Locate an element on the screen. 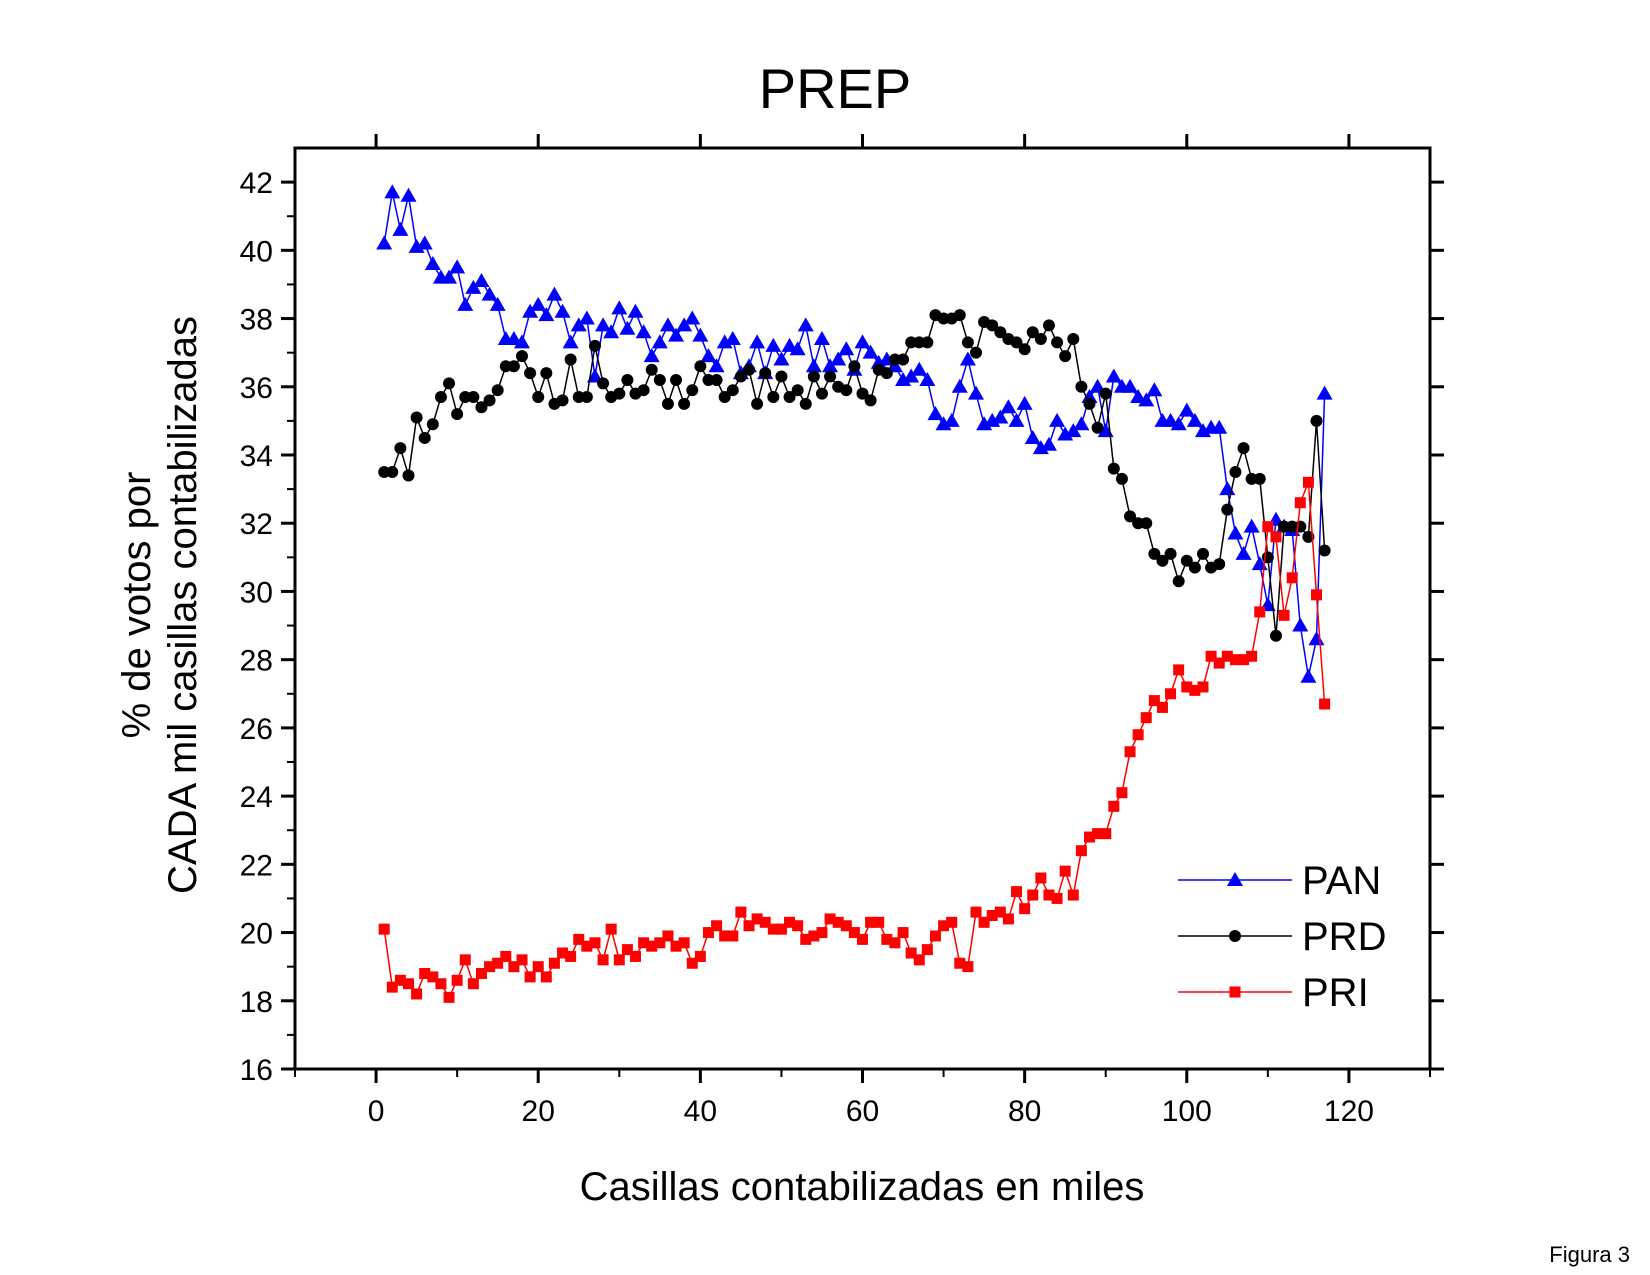 This screenshot has height=1275, width=1650. x-tick-label: 100 is located at coordinates (1187, 1111).